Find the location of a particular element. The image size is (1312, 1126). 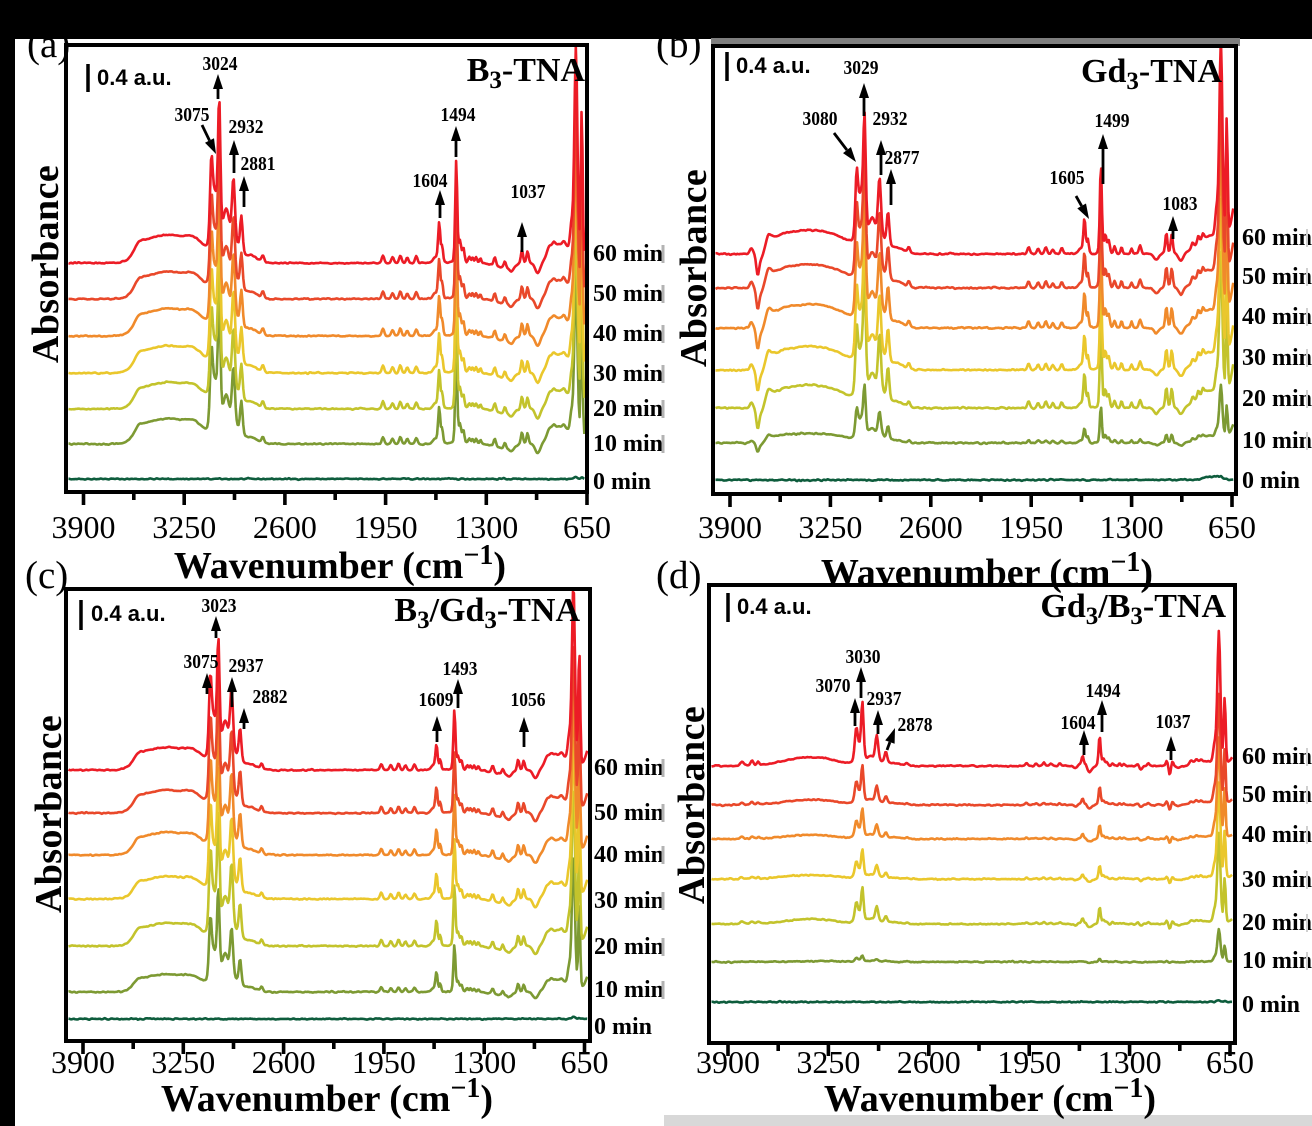

svg-text: B3​-TNA is located at coordinates (526, 73).